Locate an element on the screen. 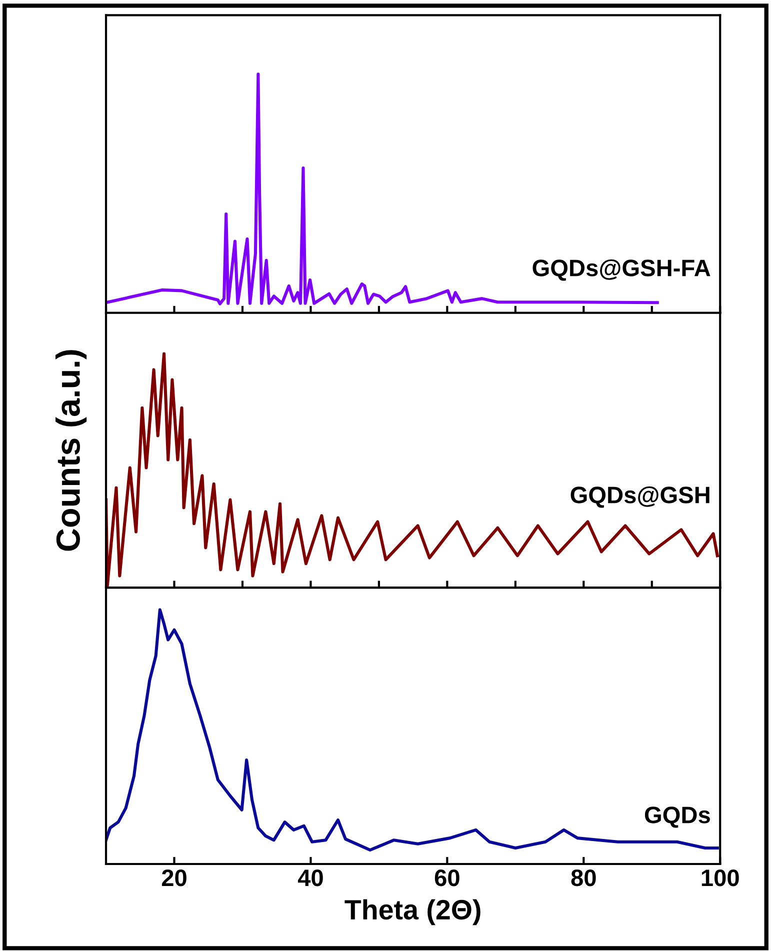 Image resolution: width=771 pixels, height=951 pixels. x-tick-label: 80 is located at coordinates (583, 877).